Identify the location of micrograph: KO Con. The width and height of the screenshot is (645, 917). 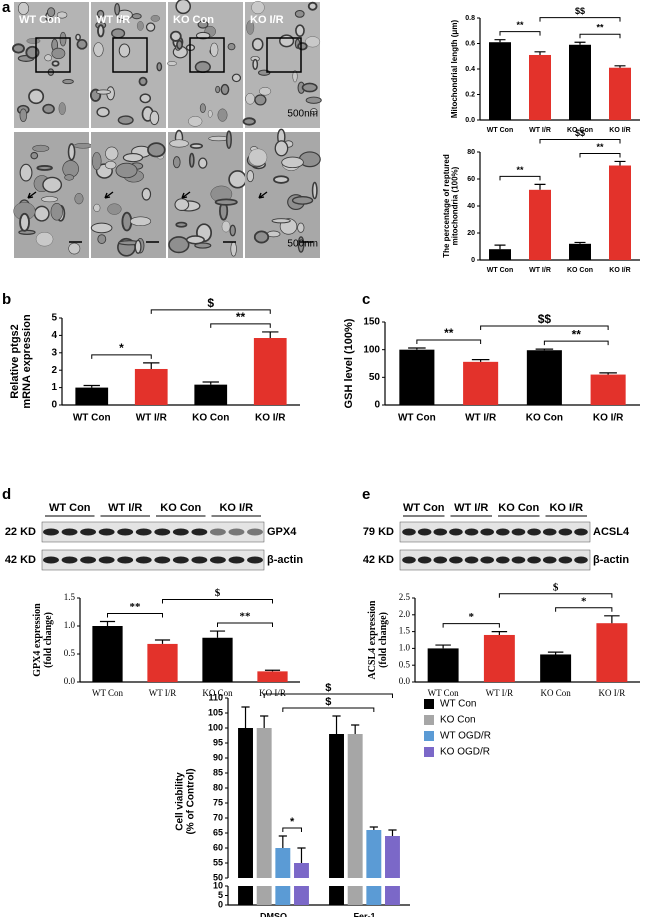
(205, 64).